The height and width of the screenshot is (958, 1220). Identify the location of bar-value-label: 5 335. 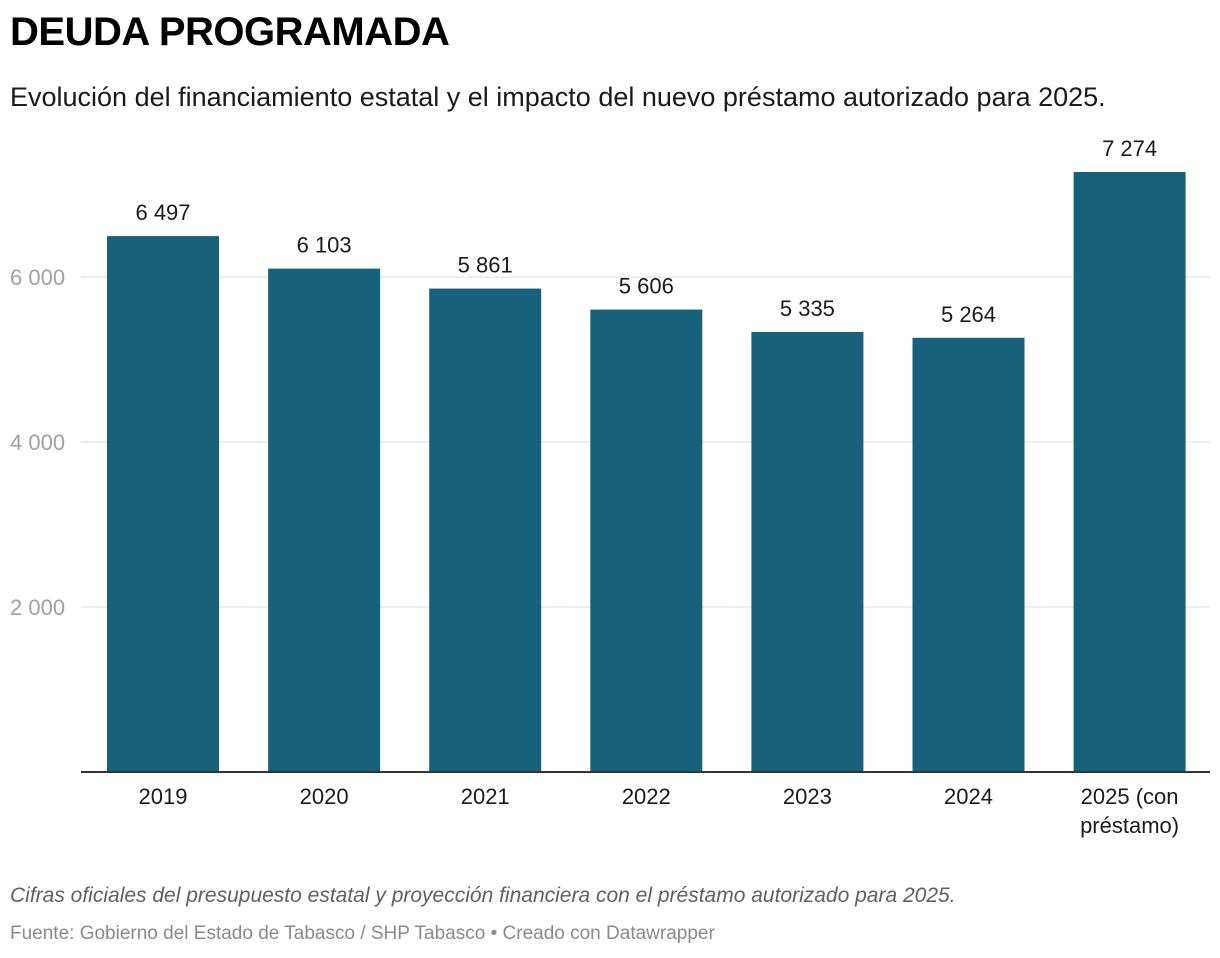
(807, 308).